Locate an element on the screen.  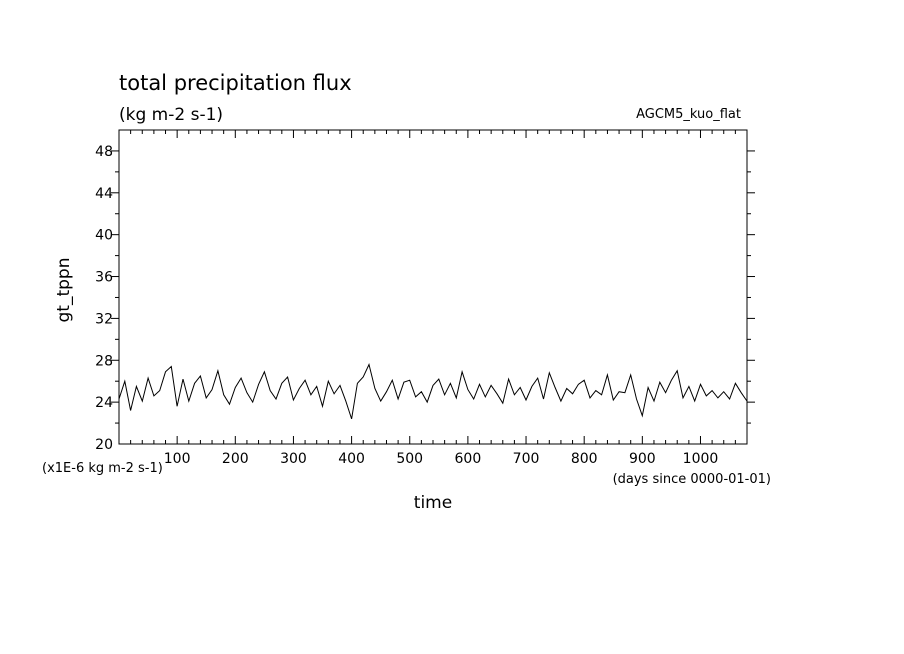
y-tick-label: 28 is located at coordinates (104, 361).